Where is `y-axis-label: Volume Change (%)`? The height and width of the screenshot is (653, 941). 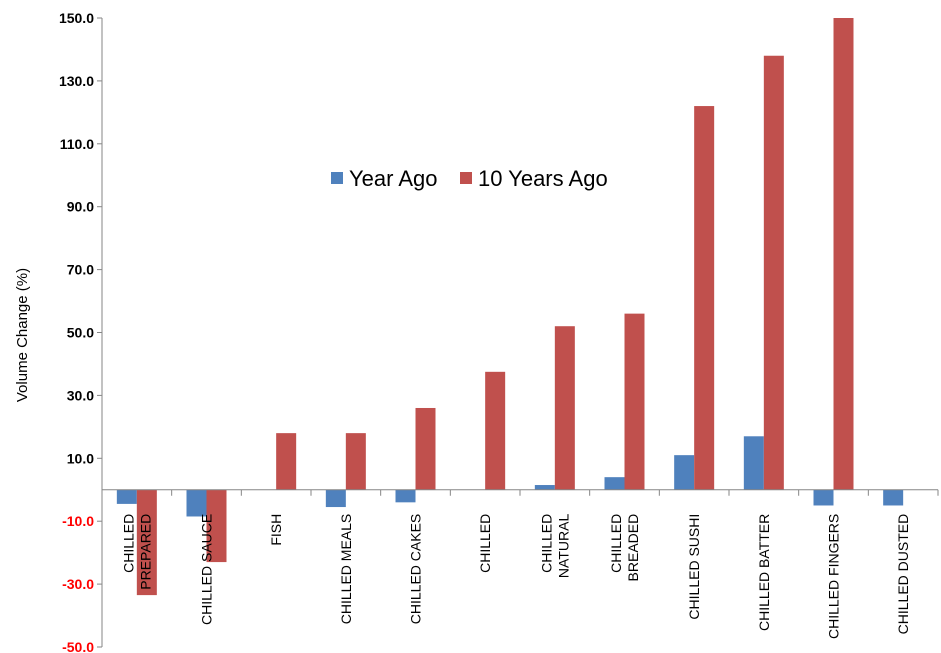 y-axis-label: Volume Change (%) is located at coordinates (22, 335).